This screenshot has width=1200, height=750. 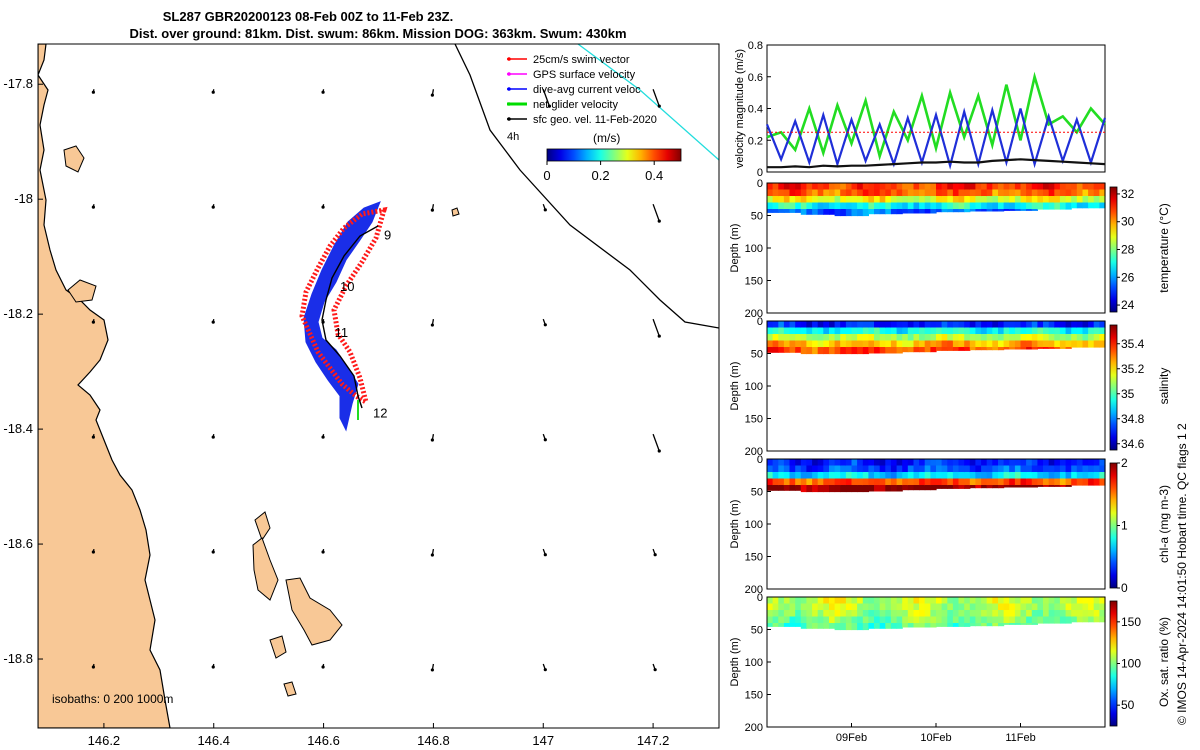 I want to click on isobaths-label: isobaths: 0 200 1000m, so click(x=112, y=699).